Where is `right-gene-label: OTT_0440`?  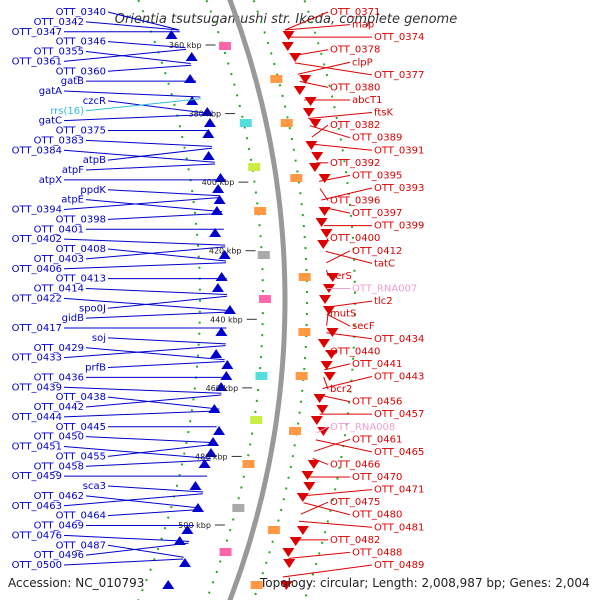 right-gene-label: OTT_0440 is located at coordinates (355, 351).